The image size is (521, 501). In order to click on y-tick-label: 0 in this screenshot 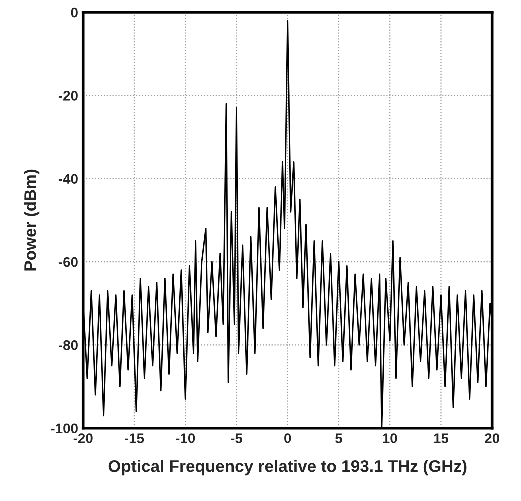, I will do `click(74, 13)`.